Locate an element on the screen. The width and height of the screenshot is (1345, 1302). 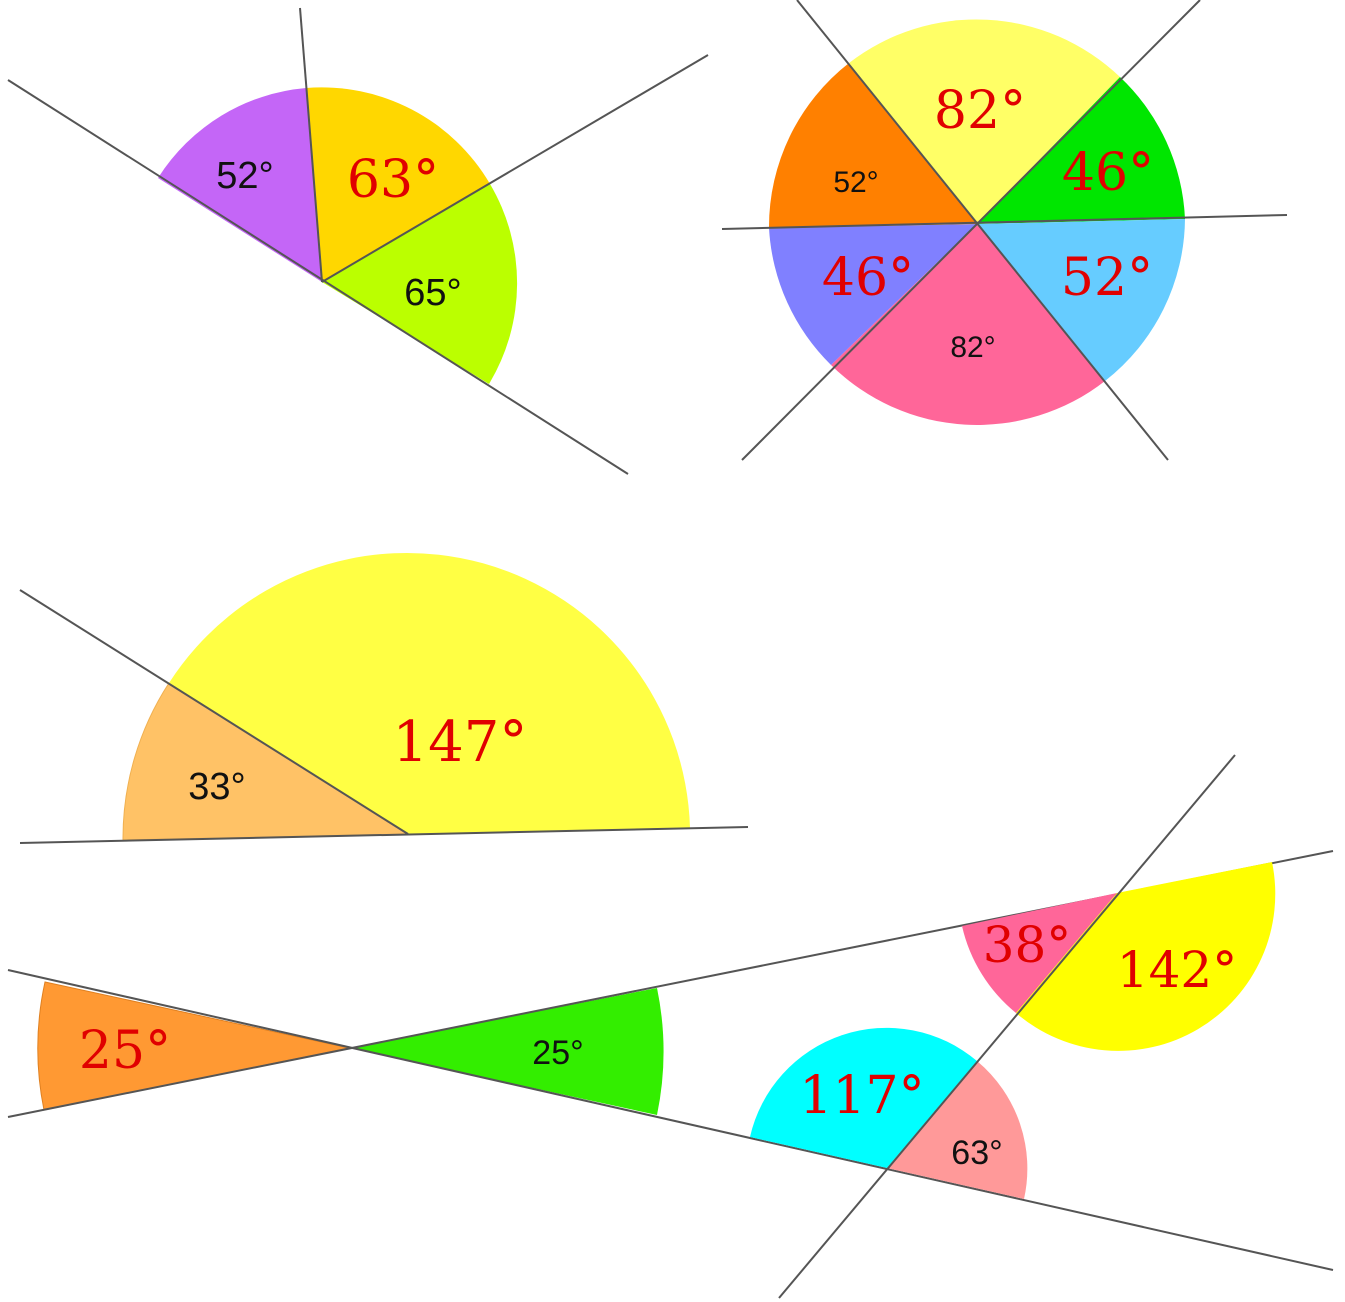
sector-46-green is located at coordinates (1081, 150).